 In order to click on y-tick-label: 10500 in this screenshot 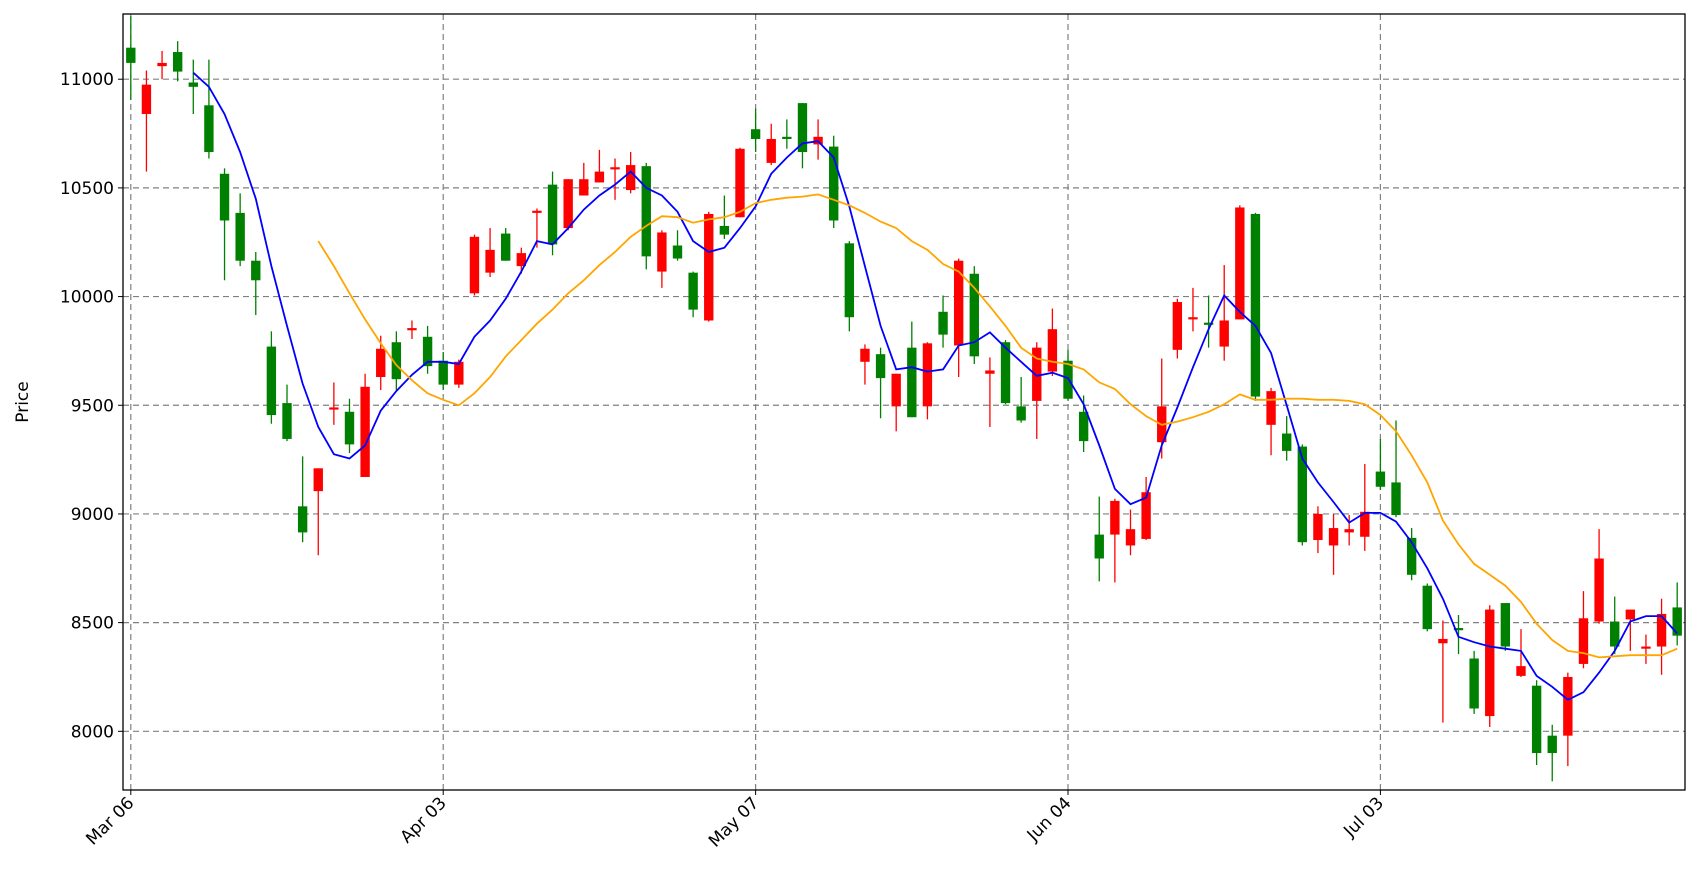, I will do `click(87, 189)`.